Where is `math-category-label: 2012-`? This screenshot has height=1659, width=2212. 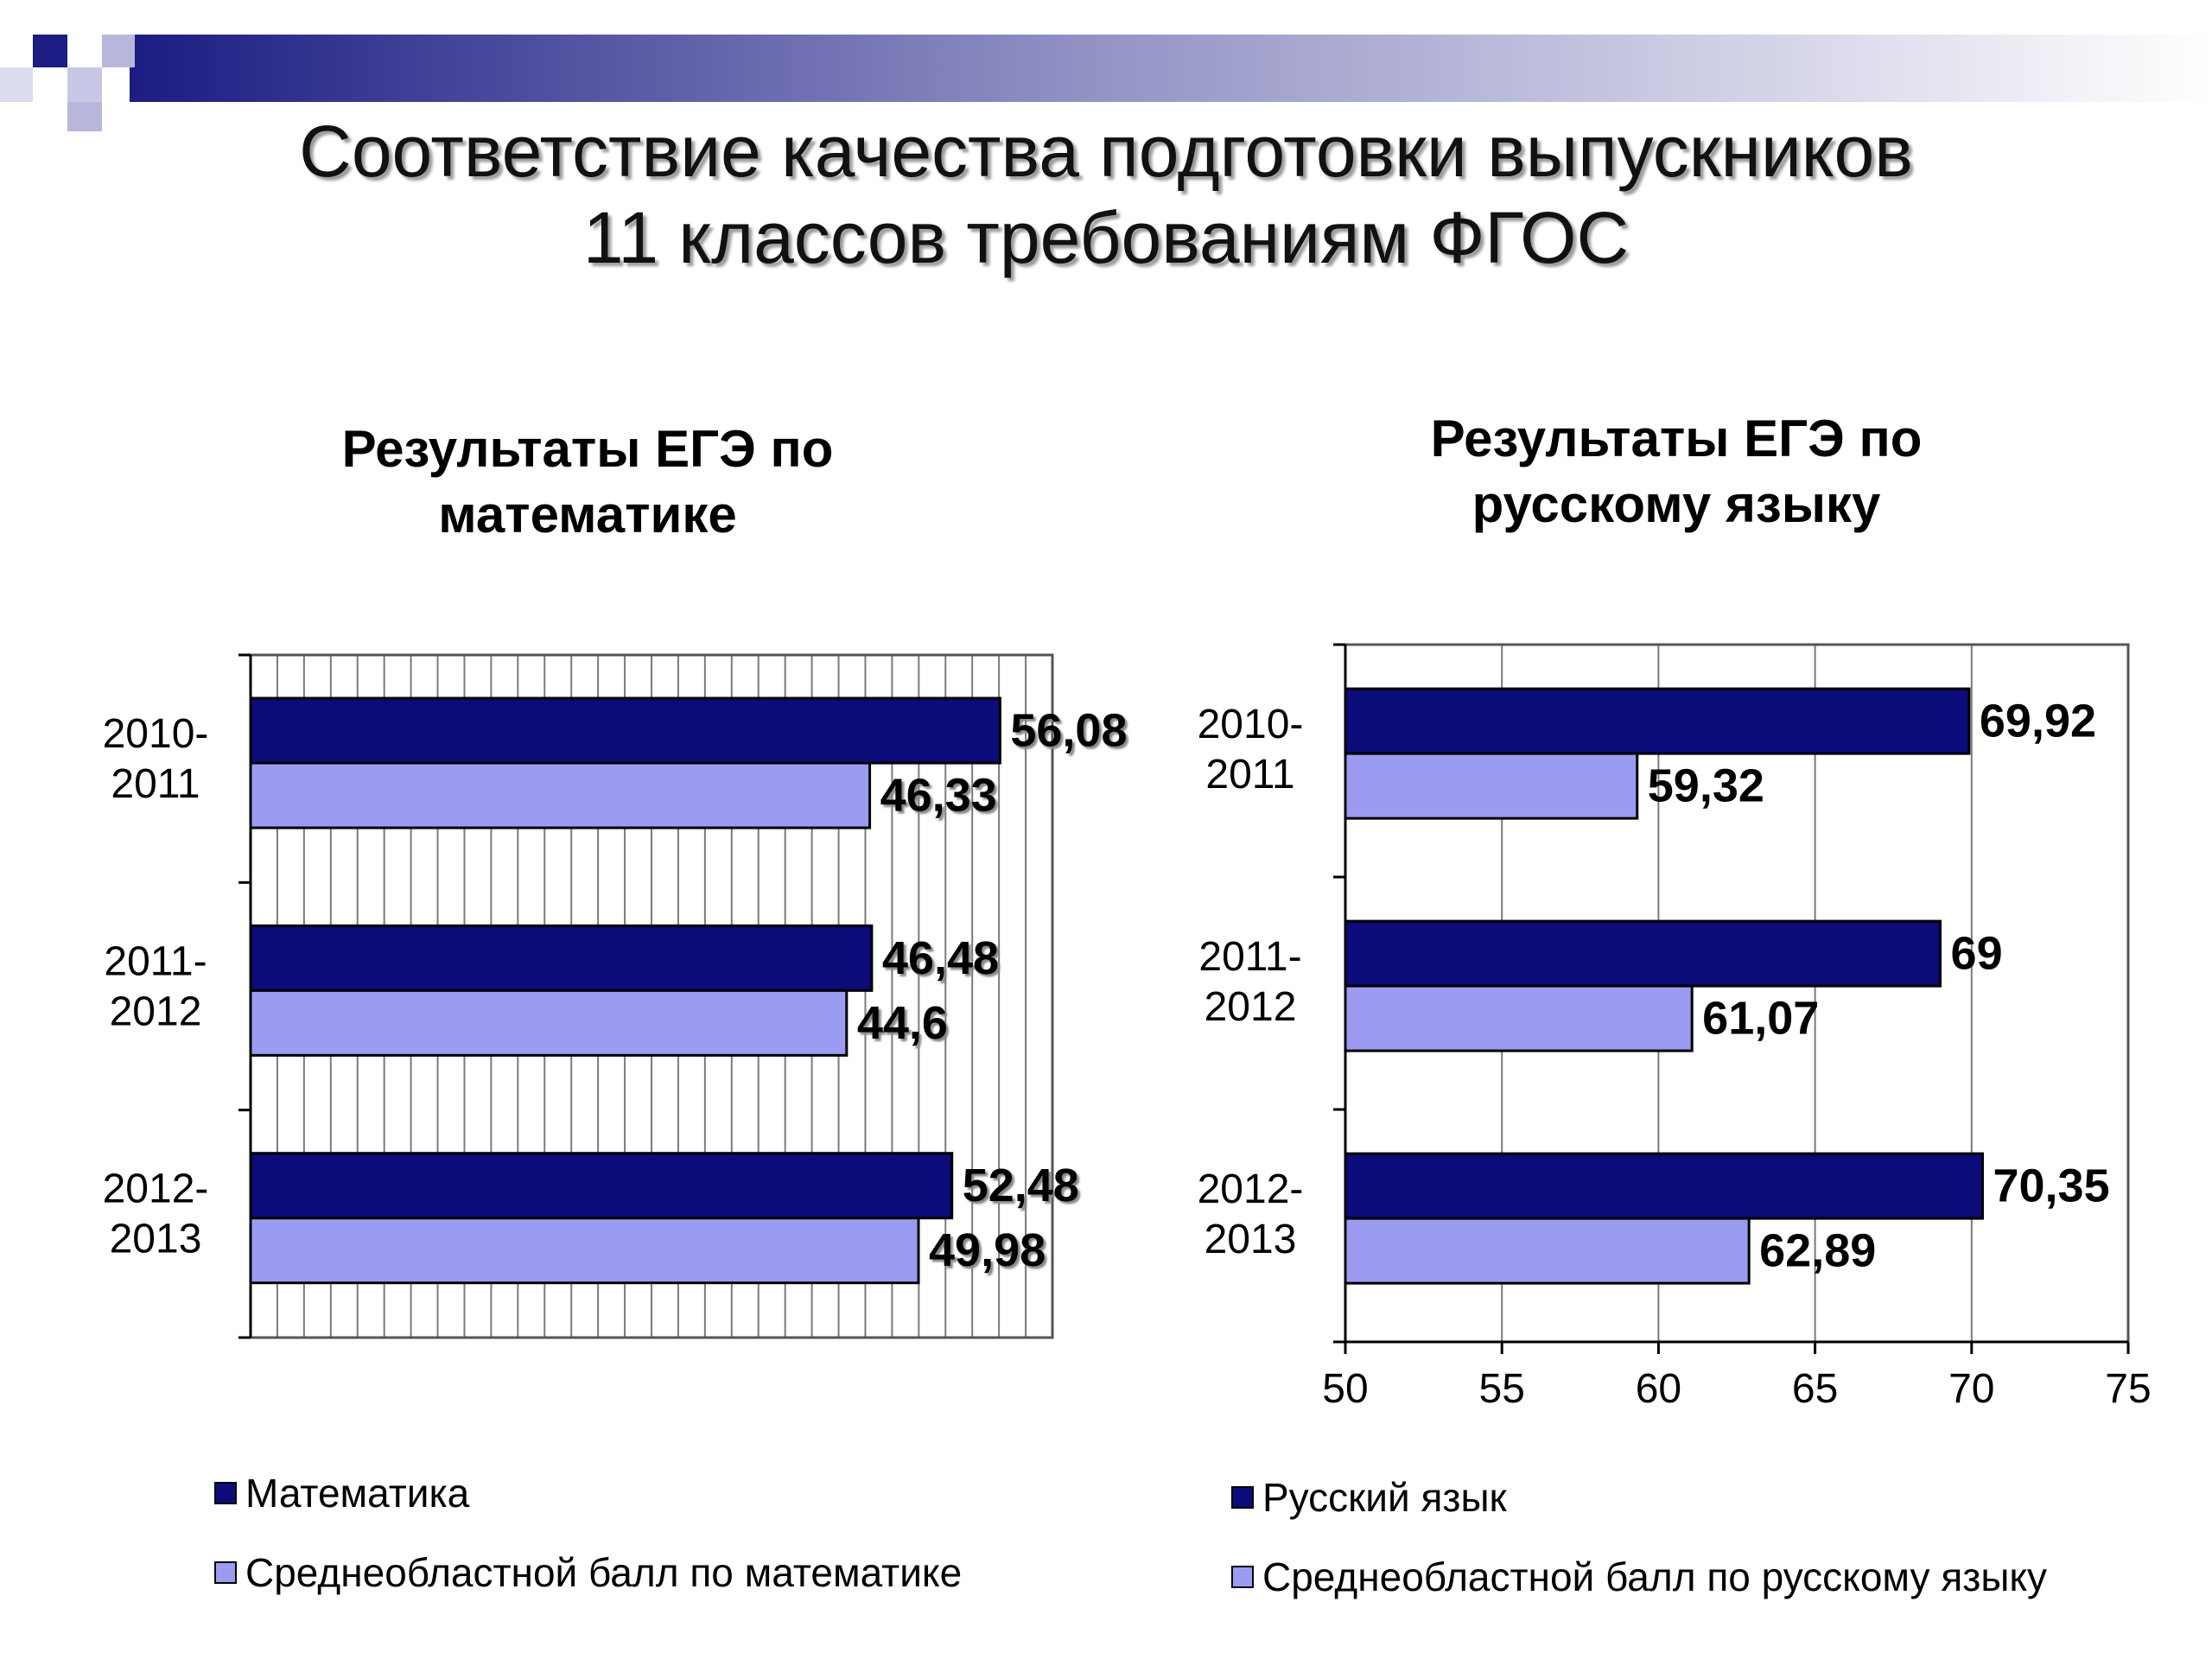
math-category-label: 2012- is located at coordinates (156, 1189).